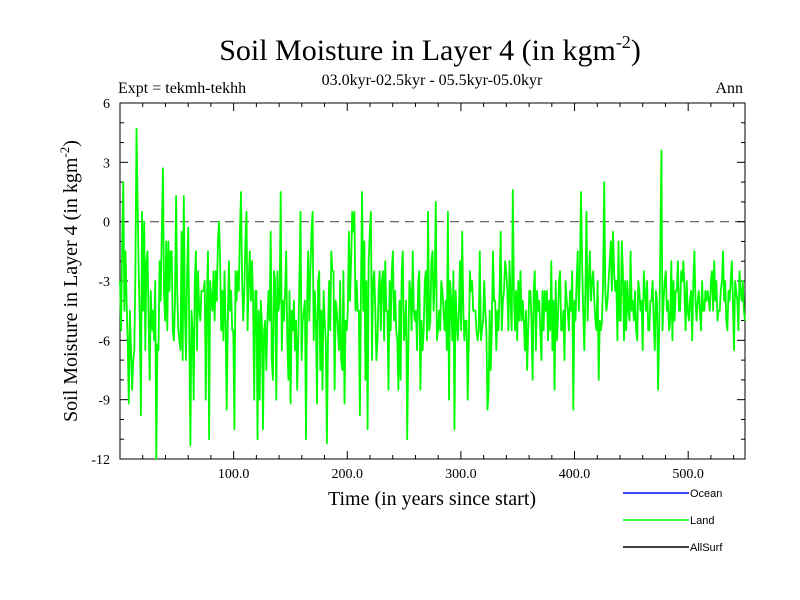 The width and height of the screenshot is (800, 600). Describe the element at coordinates (104, 282) in the screenshot. I see `y-tick-label: -3` at that location.